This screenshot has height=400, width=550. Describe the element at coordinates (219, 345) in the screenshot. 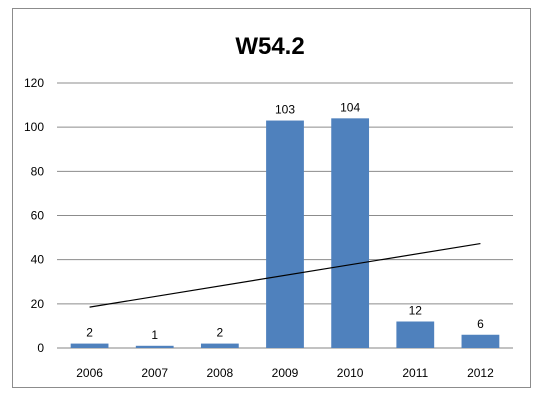

I see `bar-2008` at that location.